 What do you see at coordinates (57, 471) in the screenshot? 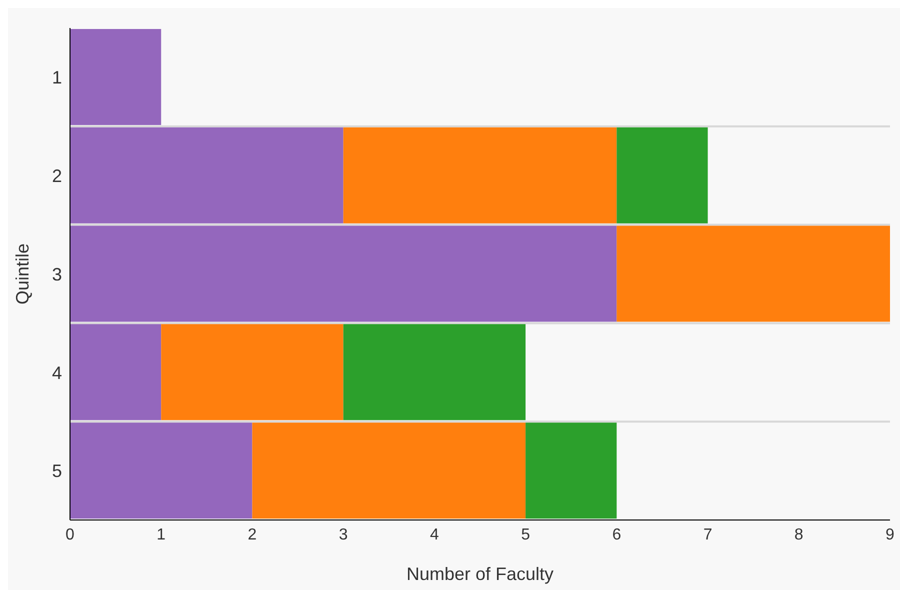
I see `y-tick-label: 5` at bounding box center [57, 471].